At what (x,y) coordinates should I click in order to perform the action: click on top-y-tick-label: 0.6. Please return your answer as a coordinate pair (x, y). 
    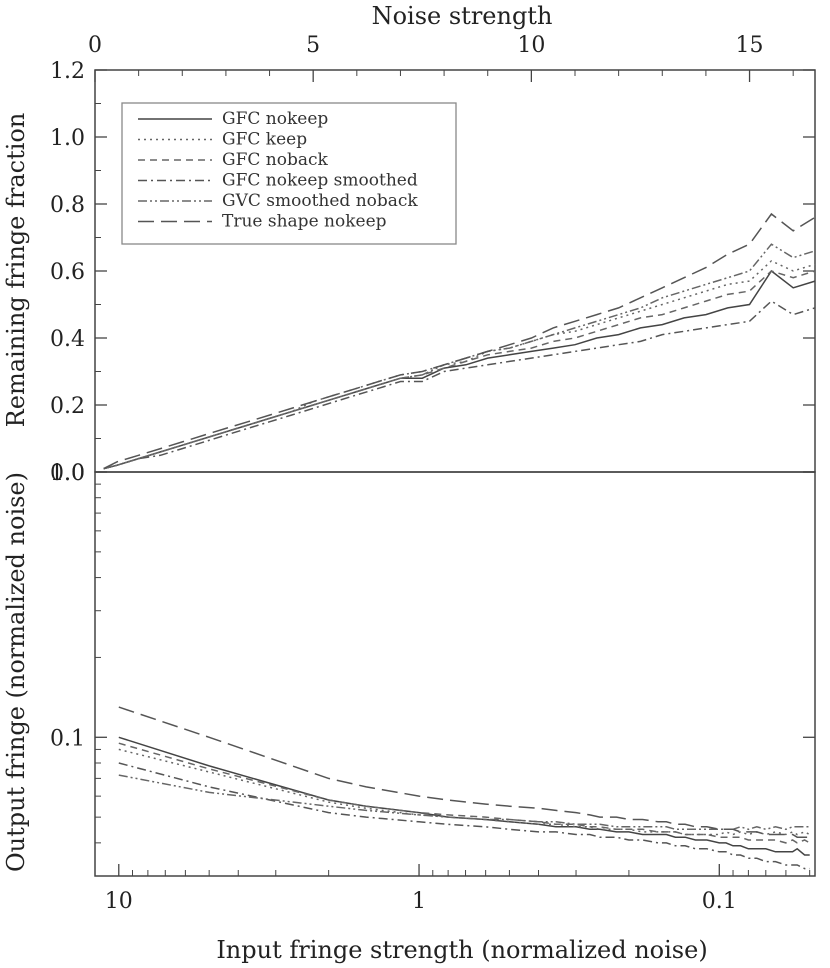
    Looking at the image, I should click on (67, 272).